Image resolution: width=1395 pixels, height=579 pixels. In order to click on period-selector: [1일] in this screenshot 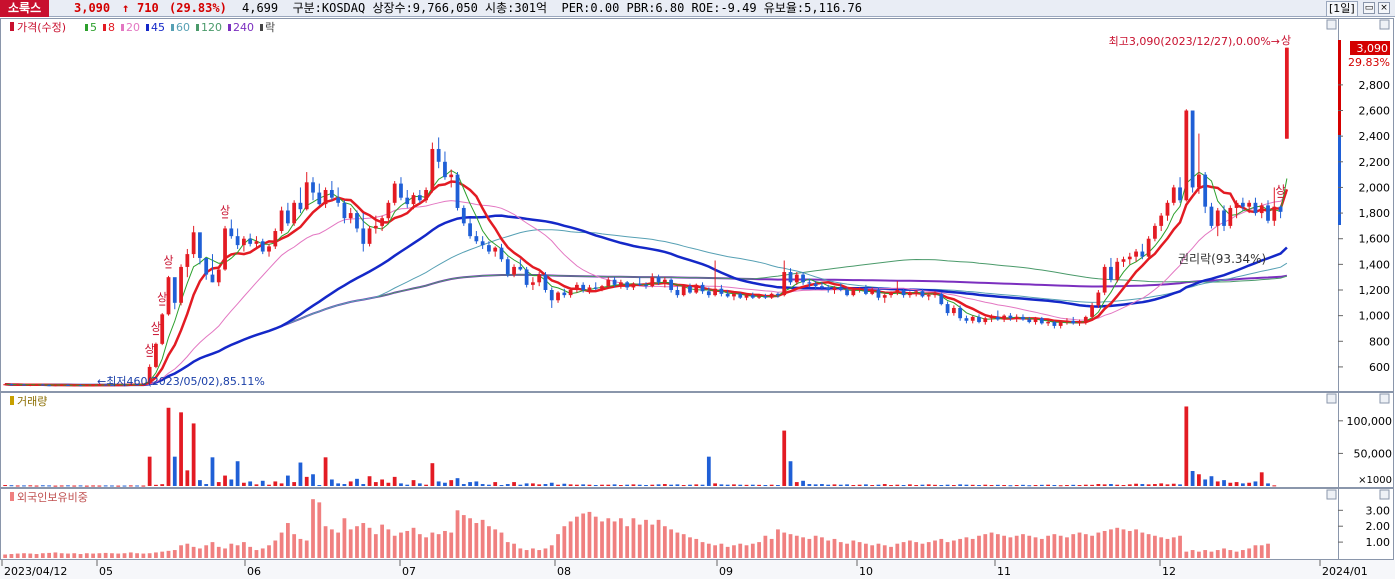, I will do `click(1342, 9)`.